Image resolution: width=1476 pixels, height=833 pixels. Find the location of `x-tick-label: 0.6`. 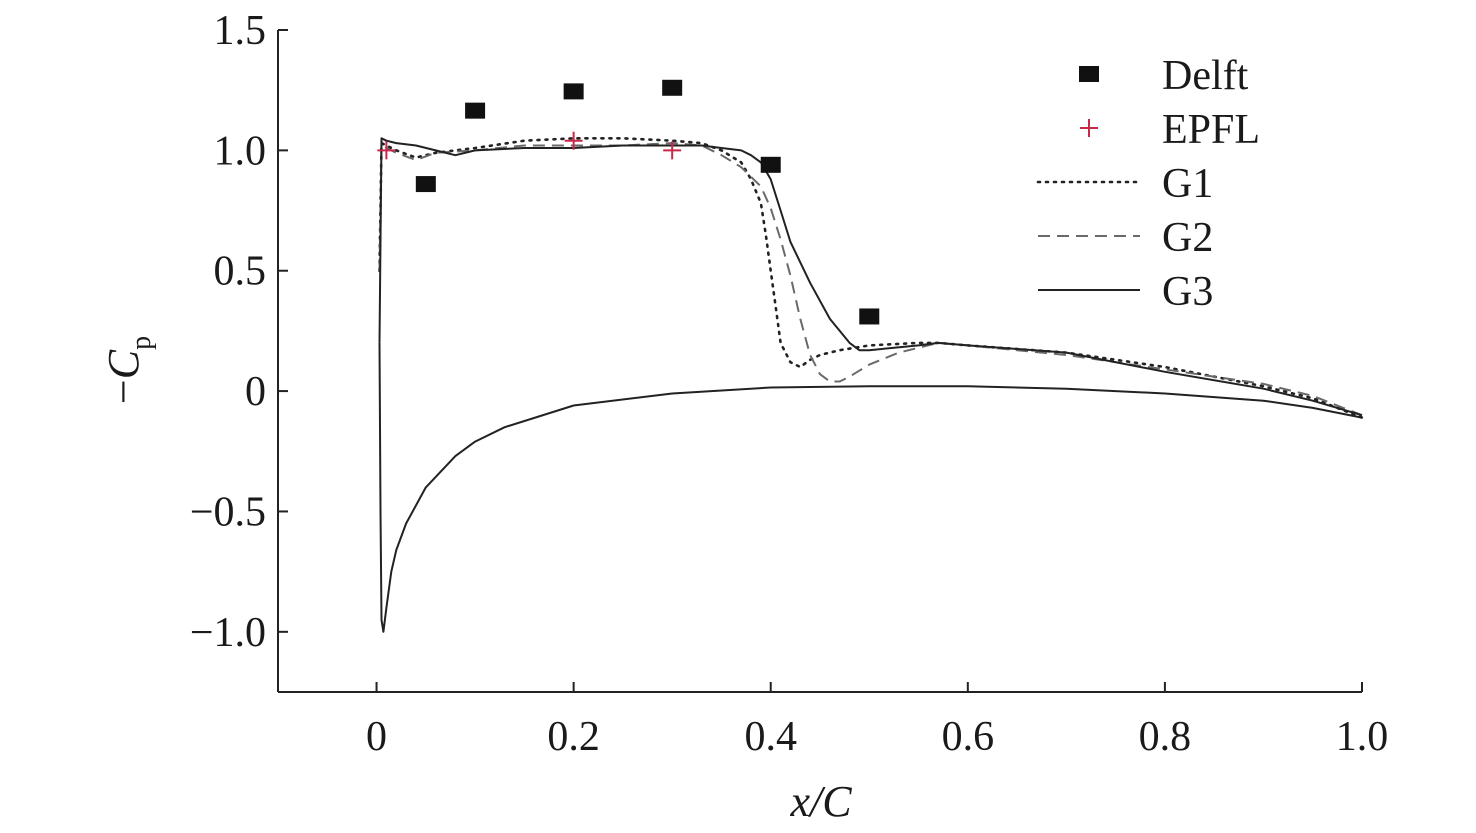

x-tick-label: 0.6 is located at coordinates (968, 737).